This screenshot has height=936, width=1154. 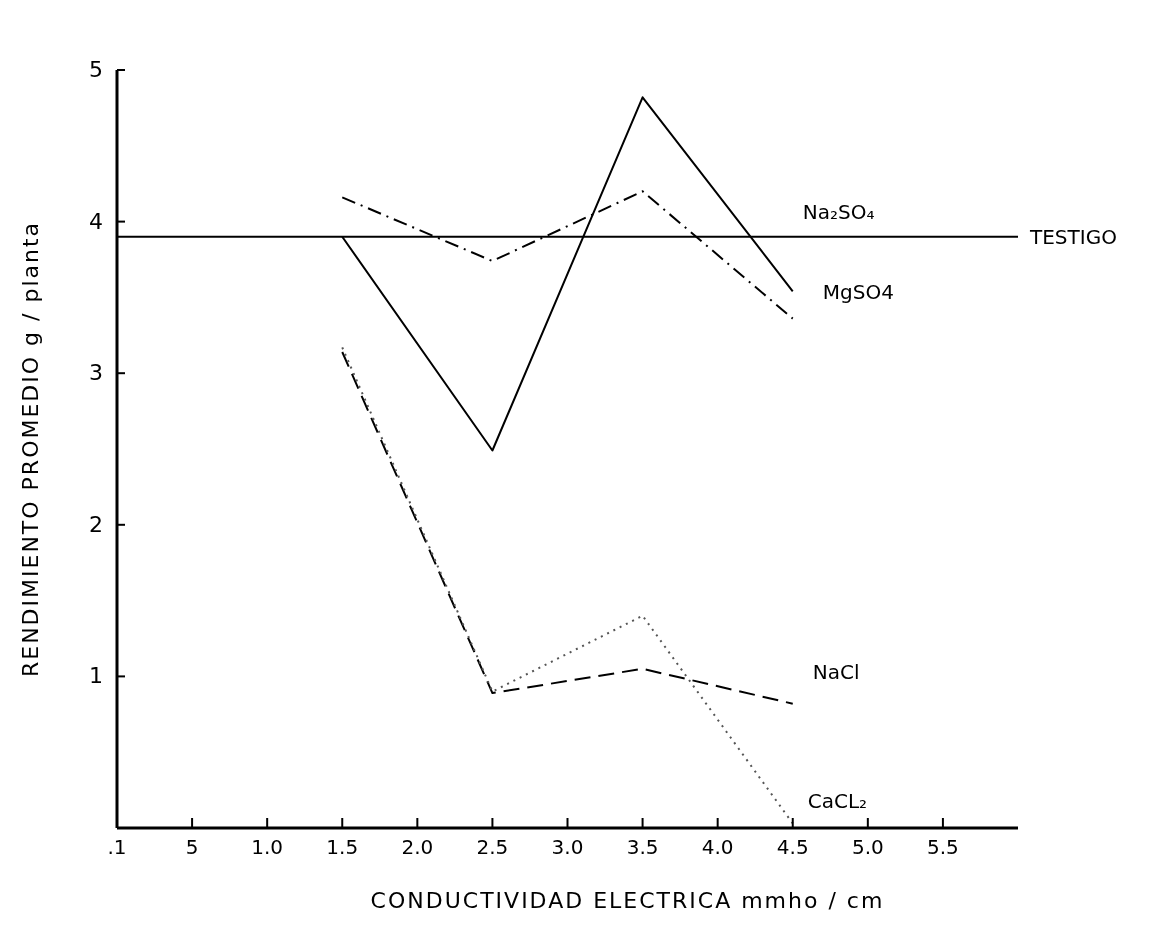 What do you see at coordinates (96, 373) in the screenshot?
I see `y-tick-label: 3` at bounding box center [96, 373].